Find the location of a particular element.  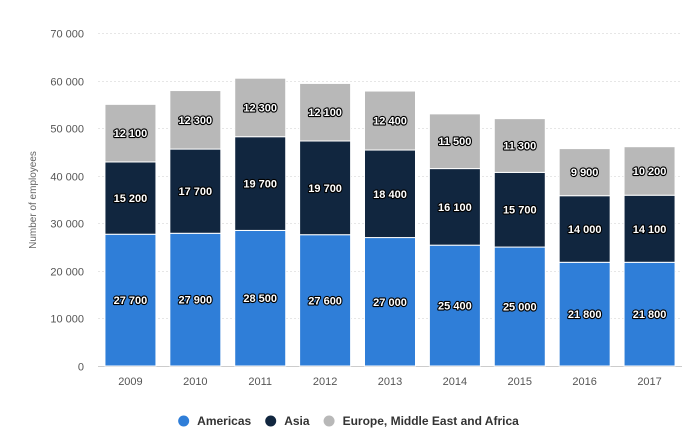

legend-label: Europe, Middle East and Africa is located at coordinates (431, 421).